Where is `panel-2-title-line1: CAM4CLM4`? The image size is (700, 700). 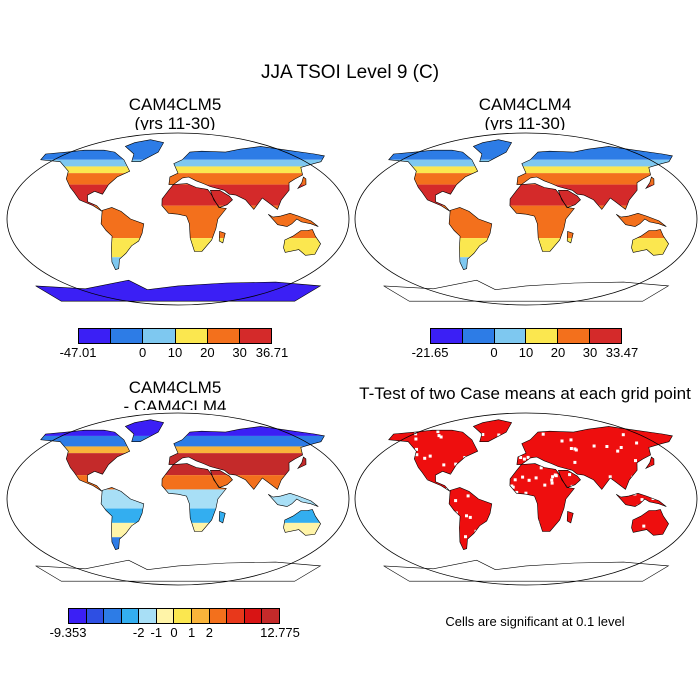
panel-2-title-line1: CAM4CLM4 is located at coordinates (525, 104).